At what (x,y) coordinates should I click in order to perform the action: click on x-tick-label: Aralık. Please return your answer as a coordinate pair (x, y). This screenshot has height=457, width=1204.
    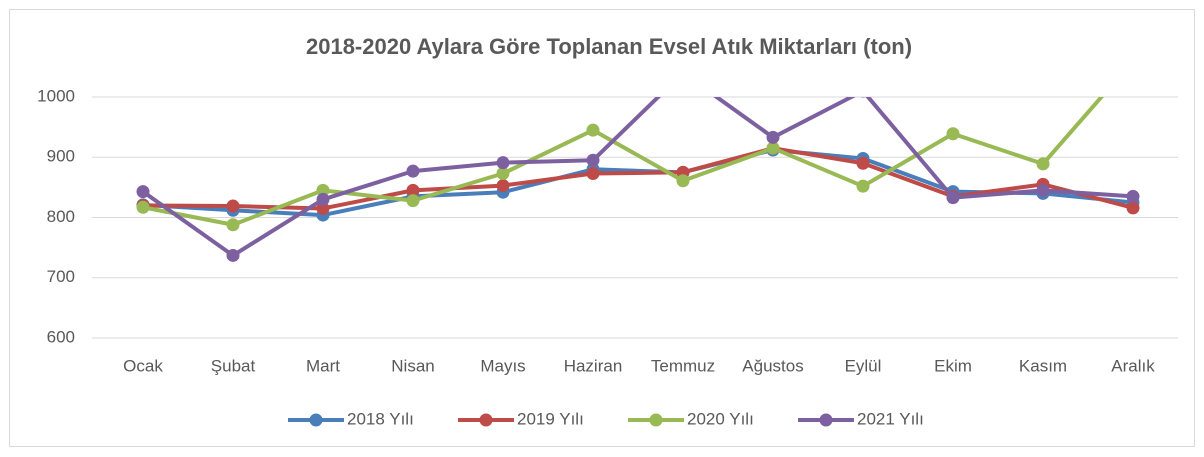
    Looking at the image, I should click on (1133, 365).